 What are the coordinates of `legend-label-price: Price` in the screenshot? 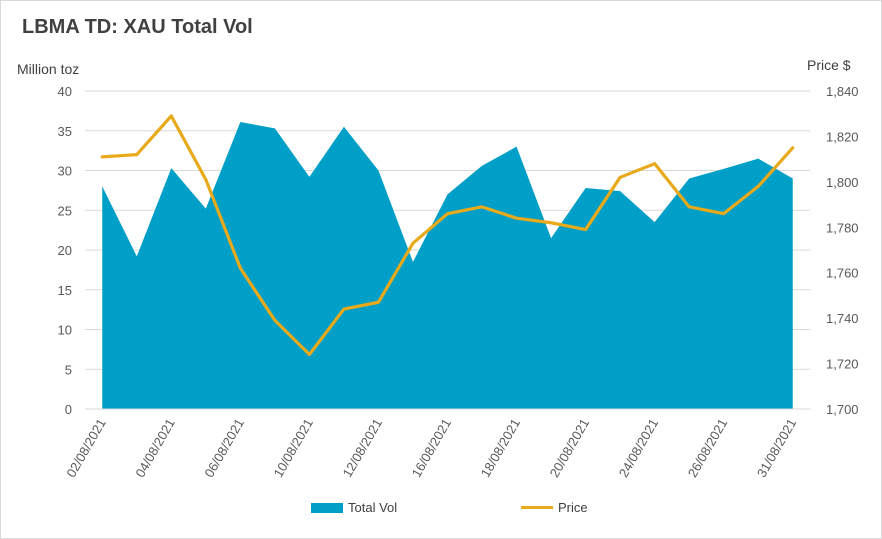 It's located at (573, 507).